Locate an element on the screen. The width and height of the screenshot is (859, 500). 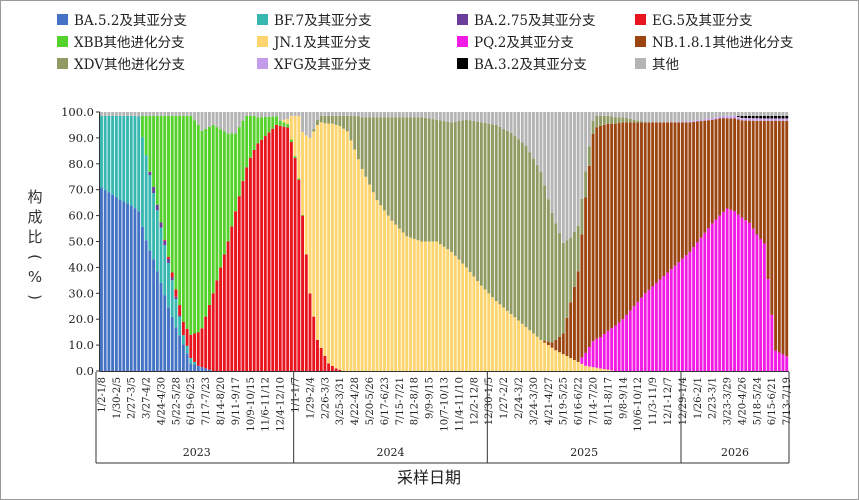
x-tick-label: 4/21-4/27 is located at coordinates (549, 401).